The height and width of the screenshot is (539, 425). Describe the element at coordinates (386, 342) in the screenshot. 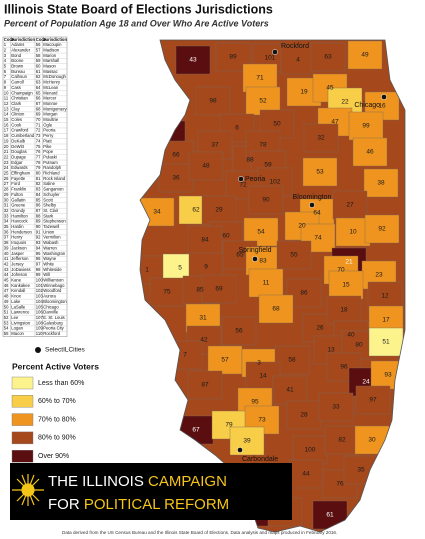

I see `county-label: 51` at that location.